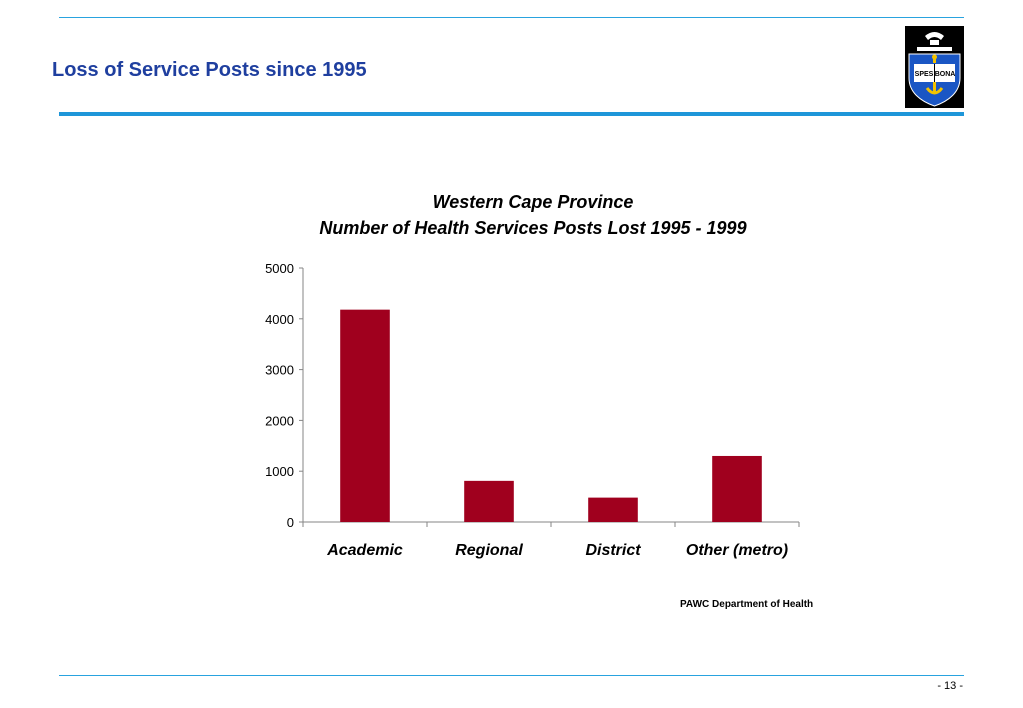 This screenshot has height=708, width=1023. Describe the element at coordinates (945, 74) in the screenshot. I see `crest-text-right: BONA` at that location.